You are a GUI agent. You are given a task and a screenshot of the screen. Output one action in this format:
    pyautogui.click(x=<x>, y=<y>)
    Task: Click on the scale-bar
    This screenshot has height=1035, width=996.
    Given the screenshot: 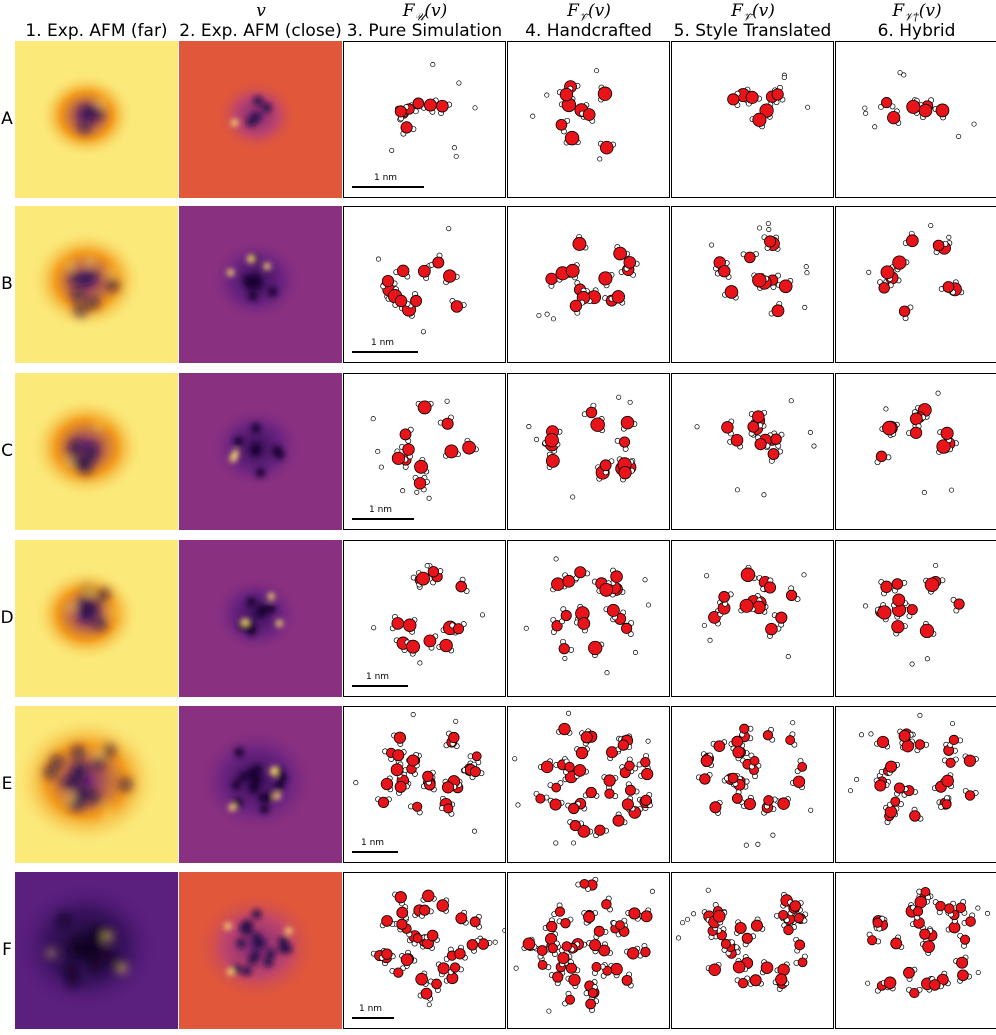 What is the action you would take?
    pyautogui.click(x=388, y=187)
    